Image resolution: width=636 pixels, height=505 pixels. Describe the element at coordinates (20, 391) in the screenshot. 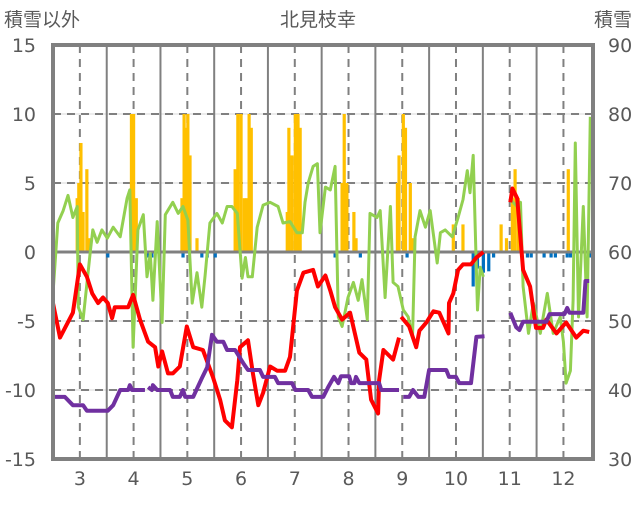

I see `y-left-tick-label: -10` at that location.